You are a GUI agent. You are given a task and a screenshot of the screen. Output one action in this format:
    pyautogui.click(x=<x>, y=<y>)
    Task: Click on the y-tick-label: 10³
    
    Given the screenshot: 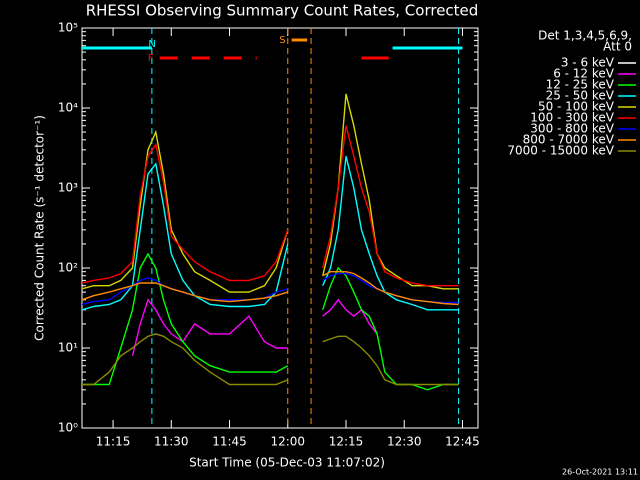 What is the action you would take?
    pyautogui.click(x=68, y=188)
    